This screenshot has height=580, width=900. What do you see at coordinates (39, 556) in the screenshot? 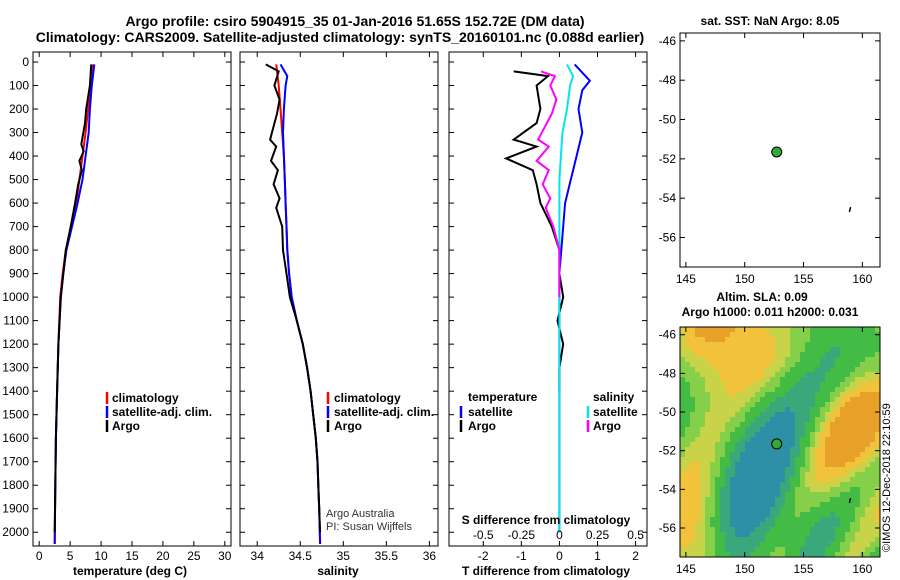
I see `x-tick-label: 0` at bounding box center [39, 556].